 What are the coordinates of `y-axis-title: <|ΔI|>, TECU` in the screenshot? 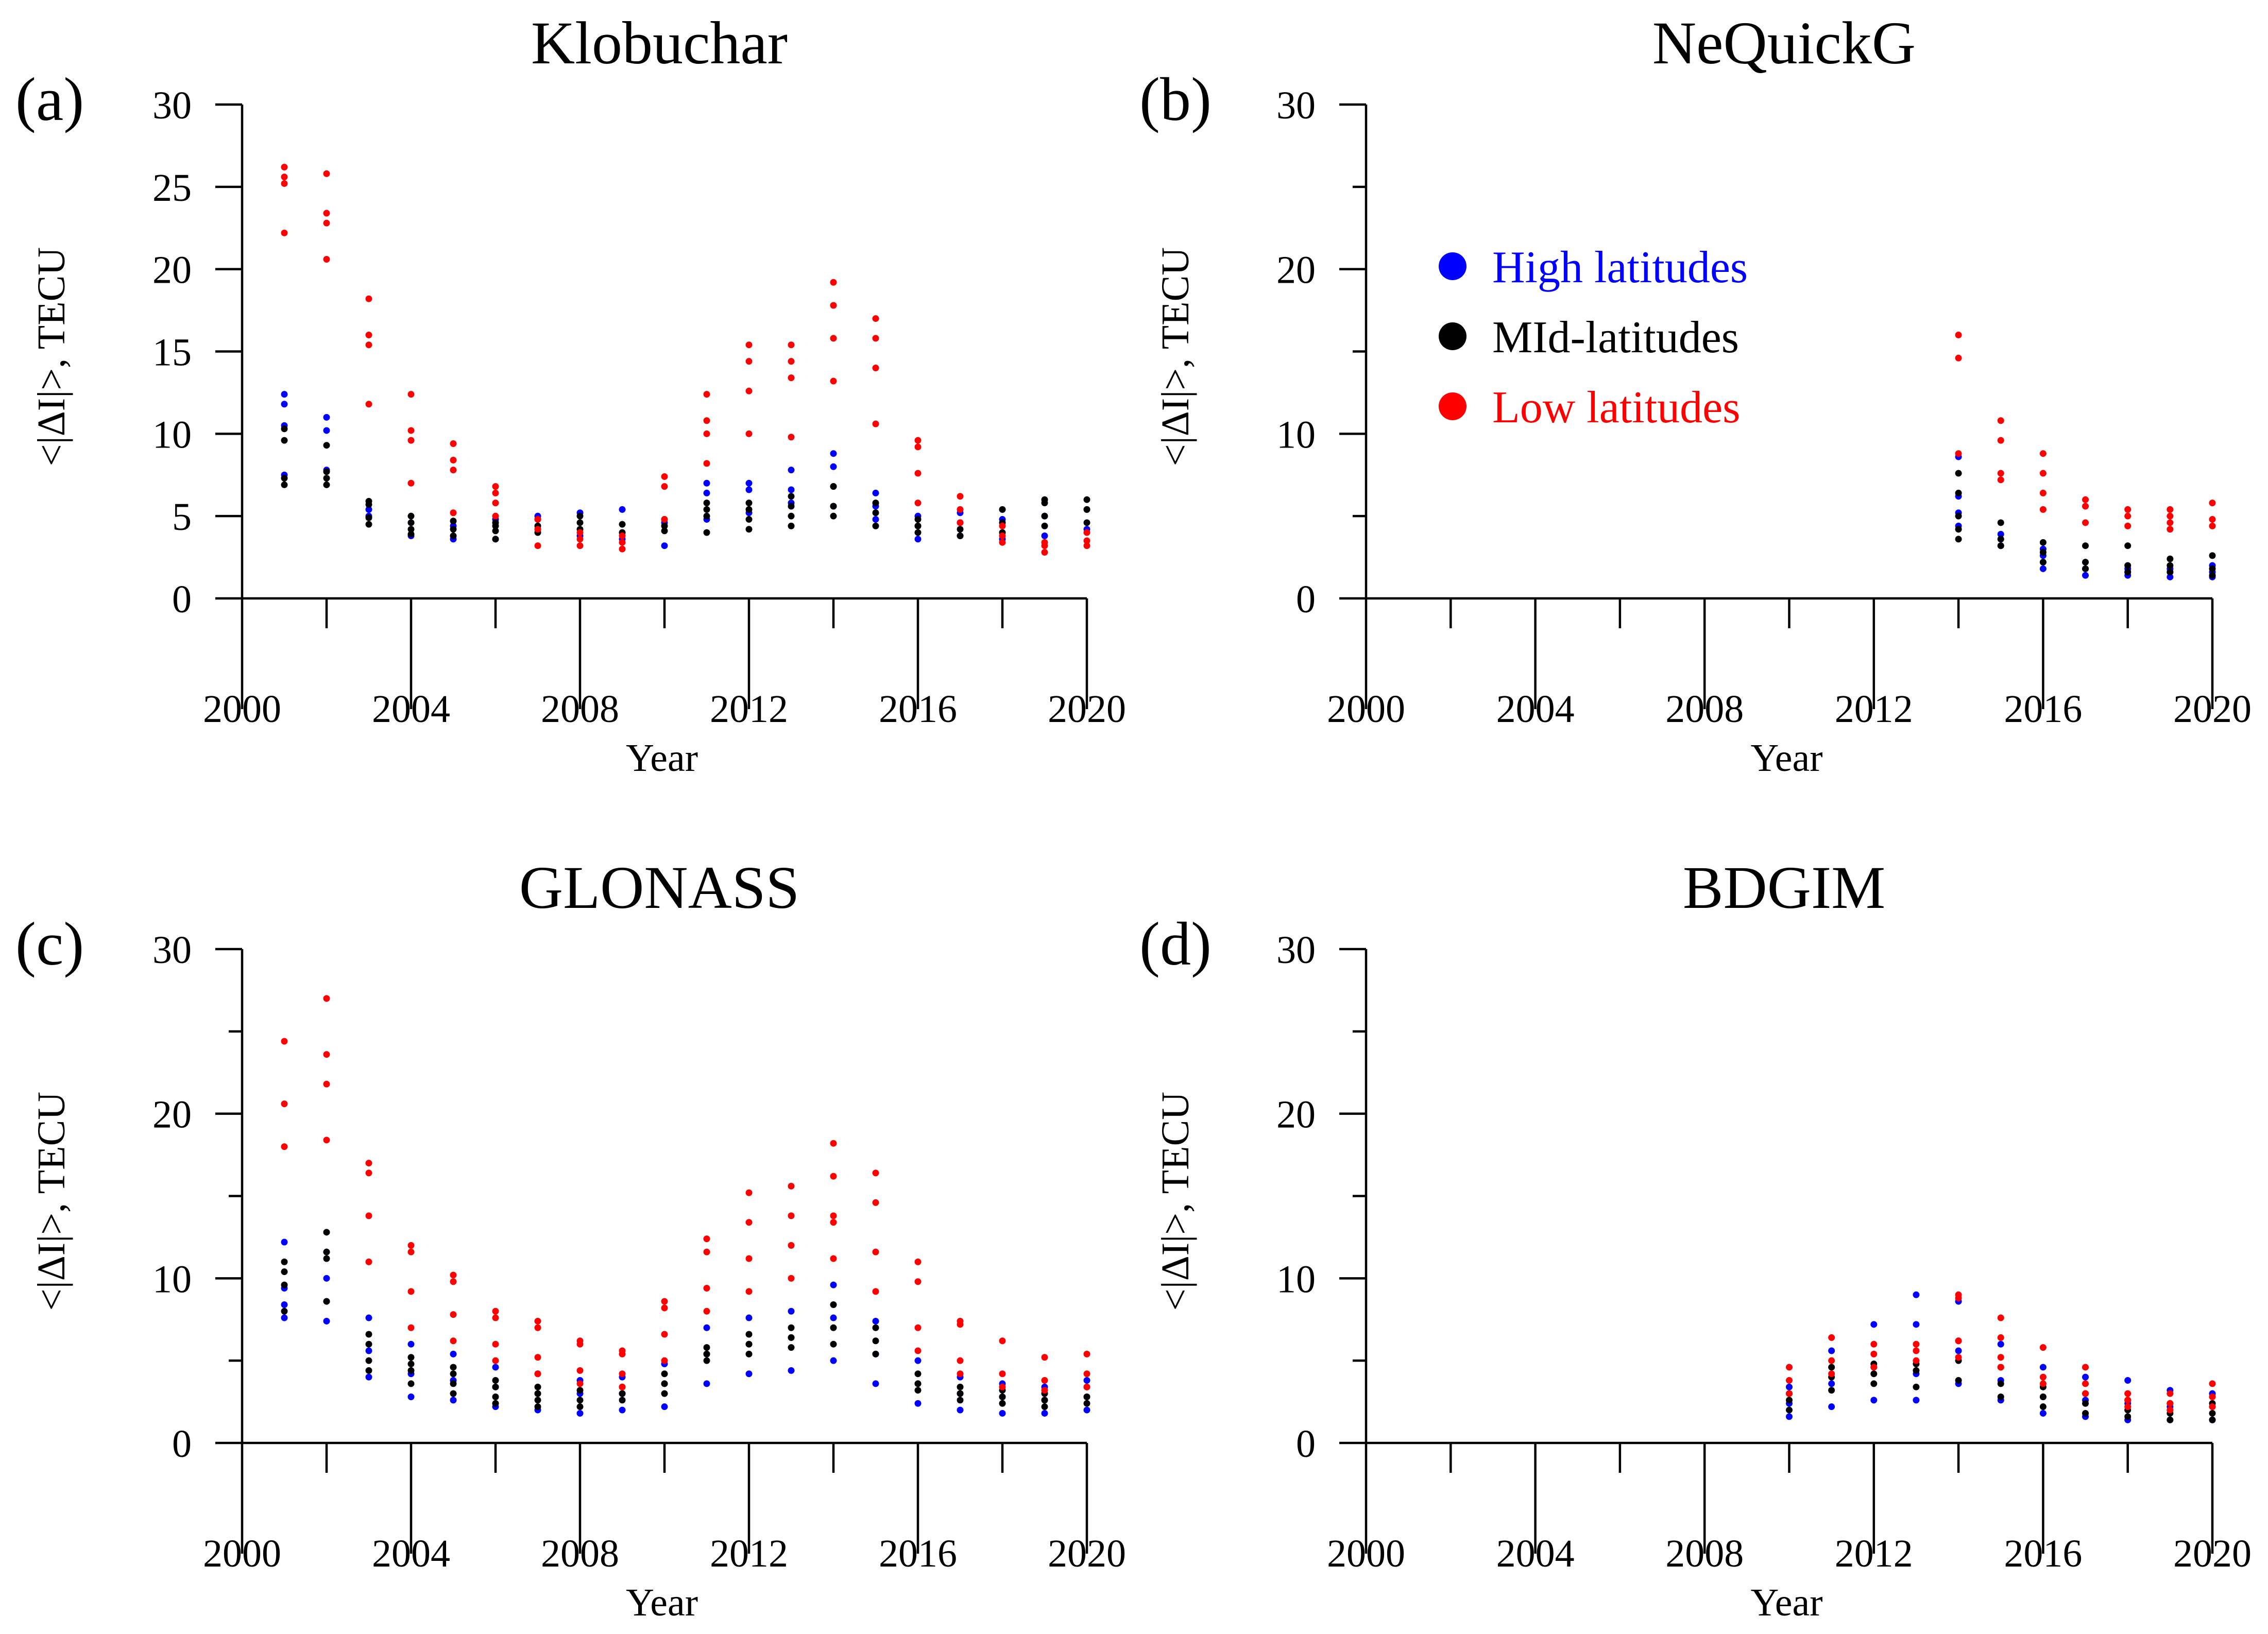 It's located at (51, 356).